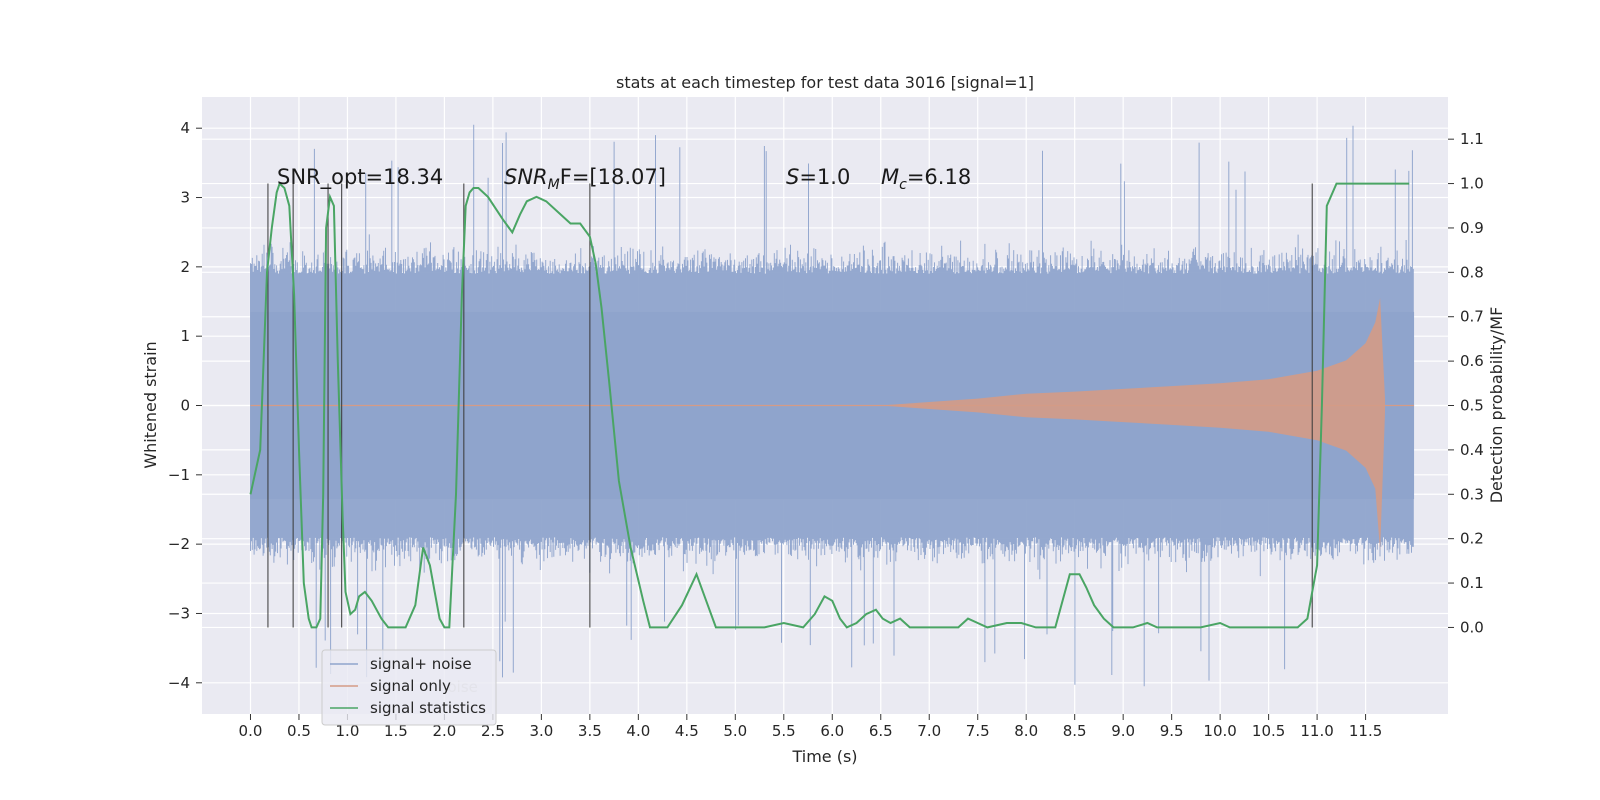 The width and height of the screenshot is (1600, 800). Describe the element at coordinates (185, 336) in the screenshot. I see `y-tick-label: 1` at that location.